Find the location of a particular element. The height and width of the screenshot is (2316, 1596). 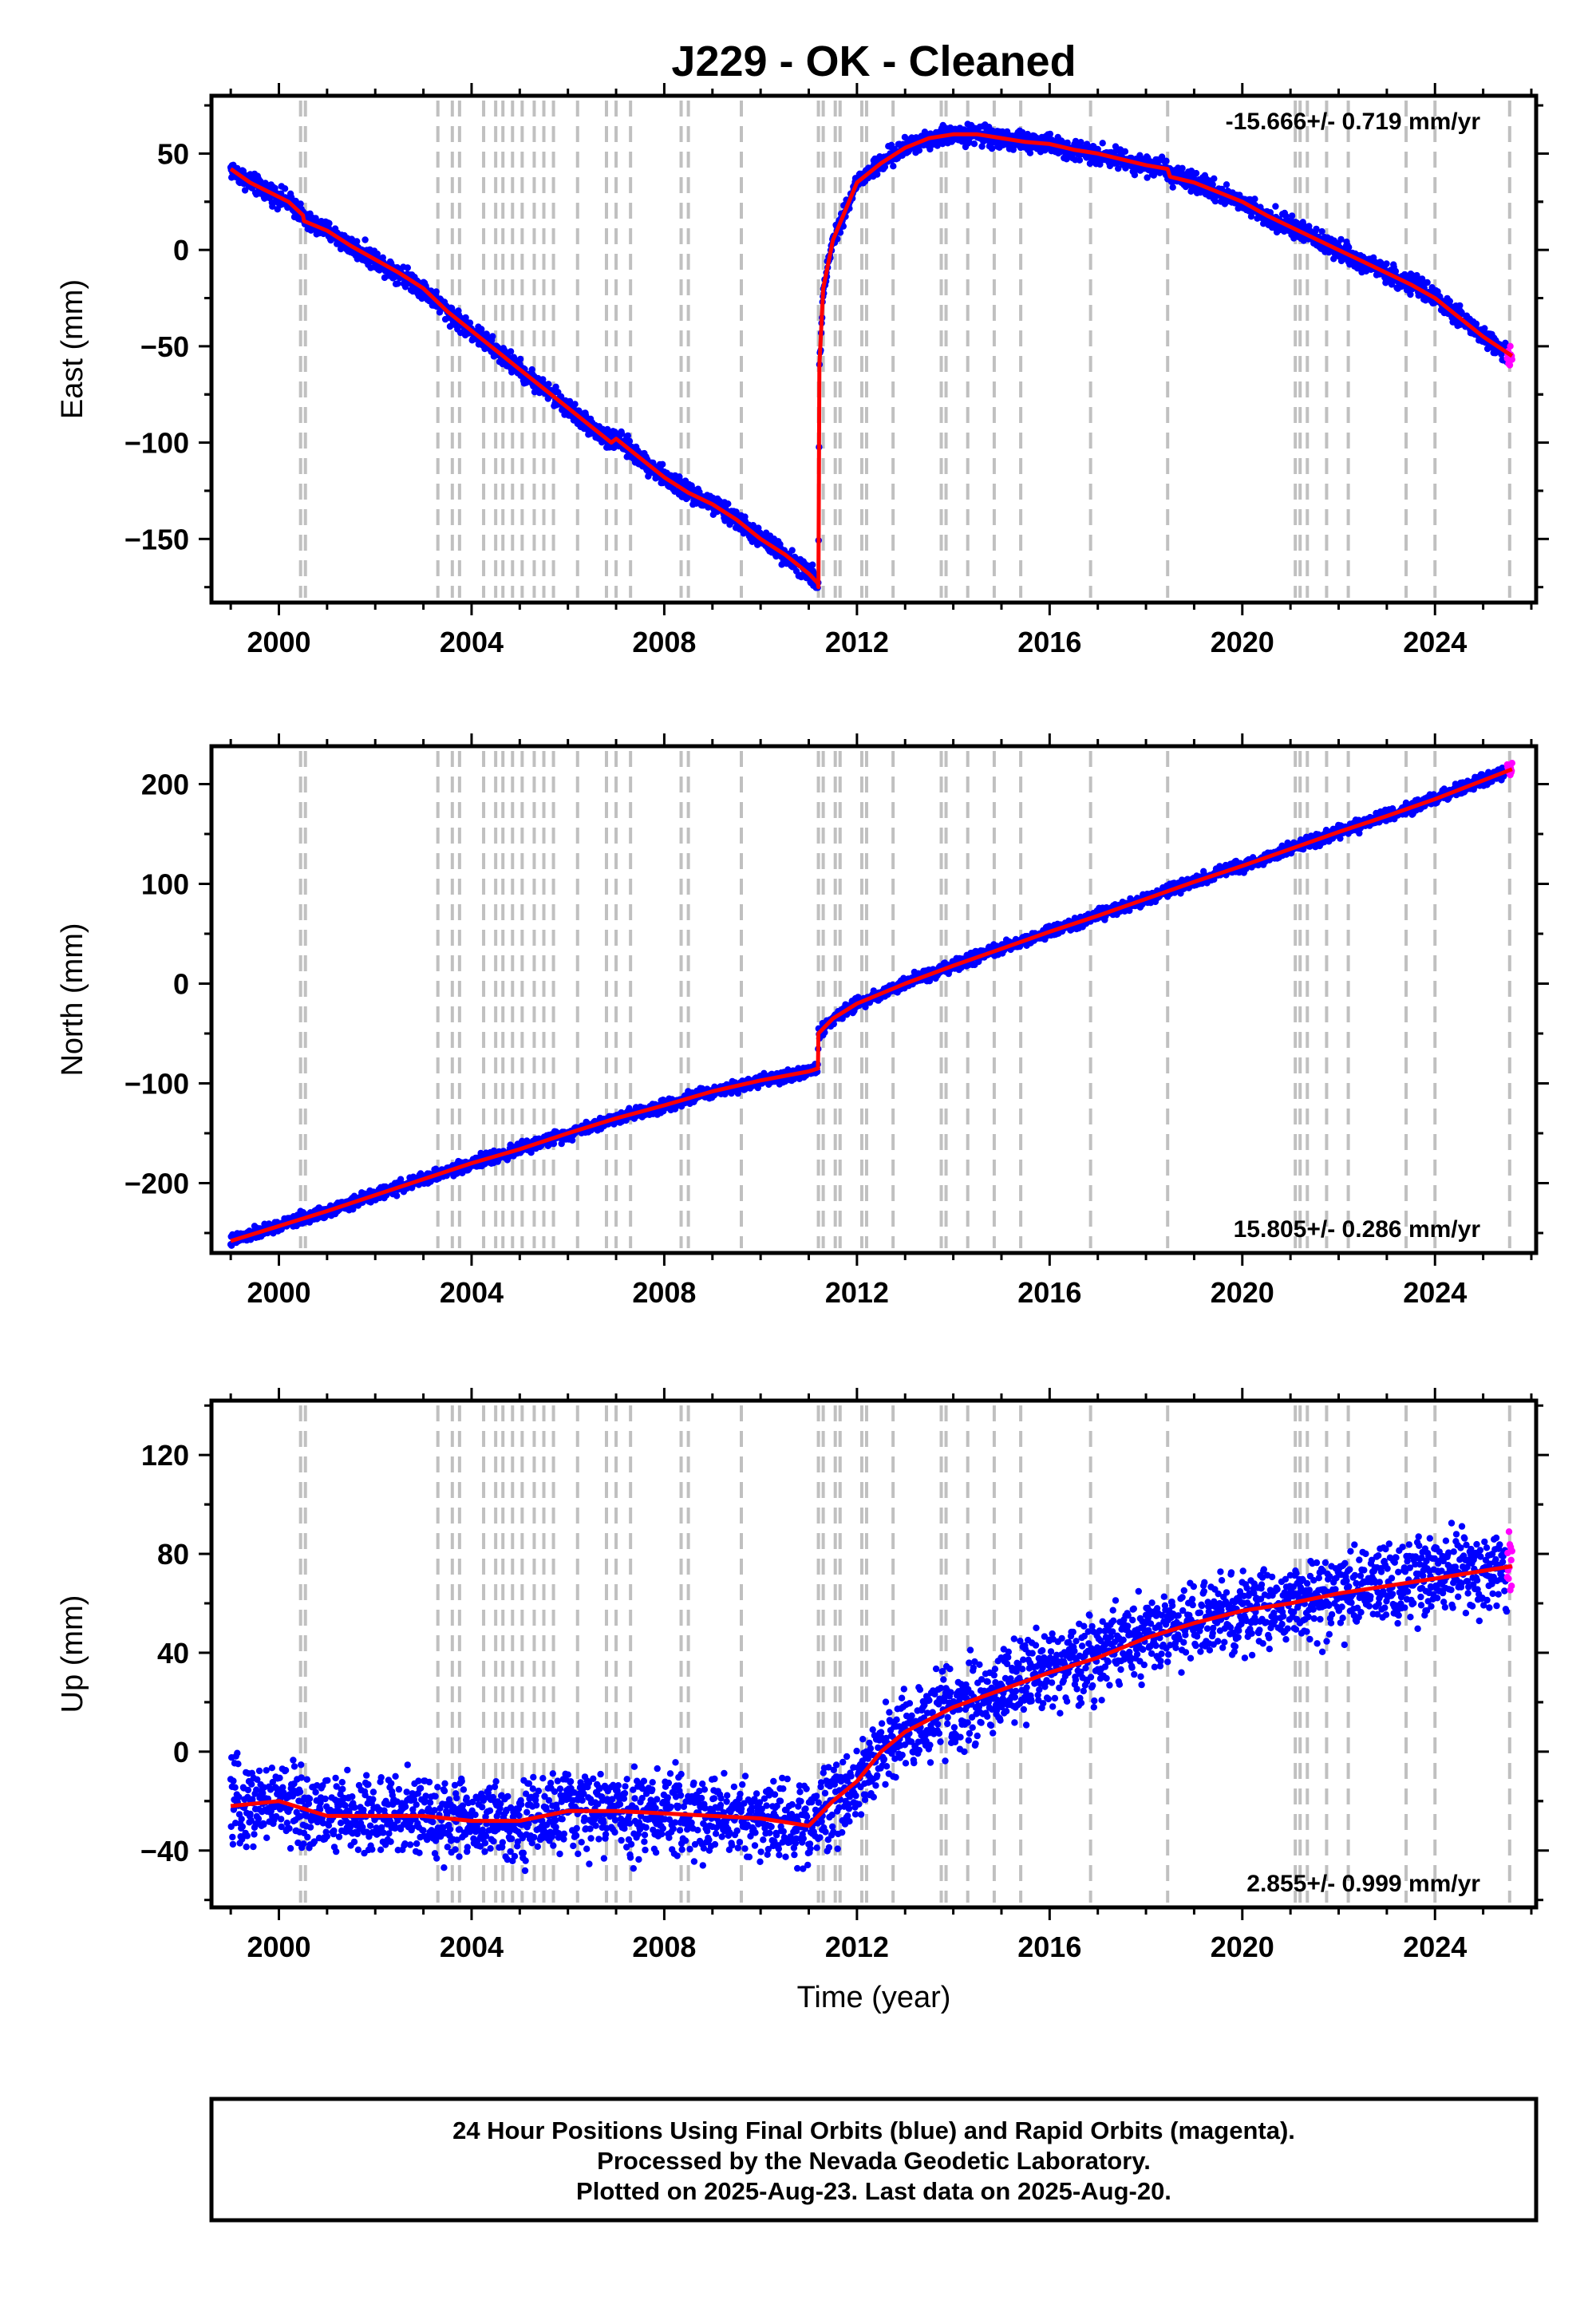

y-tick-label: −40 is located at coordinates (164, 1851).